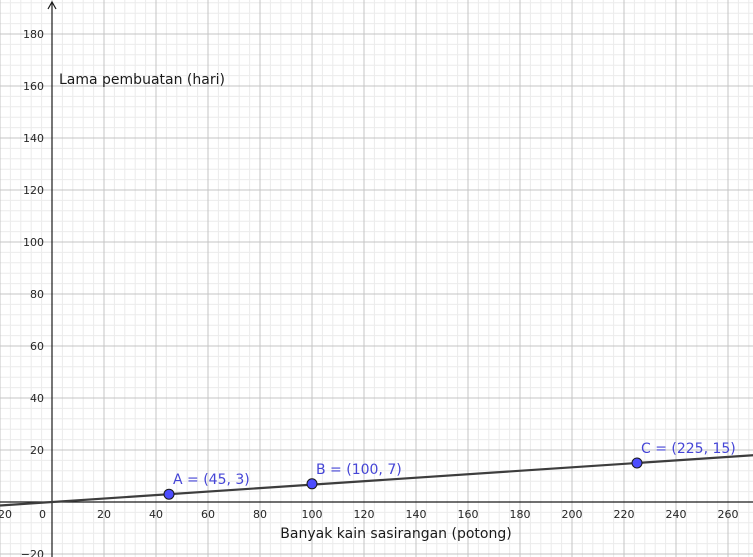 The image size is (753, 557). What do you see at coordinates (33, 86) in the screenshot?
I see `y-tick-label: 160` at bounding box center [33, 86].